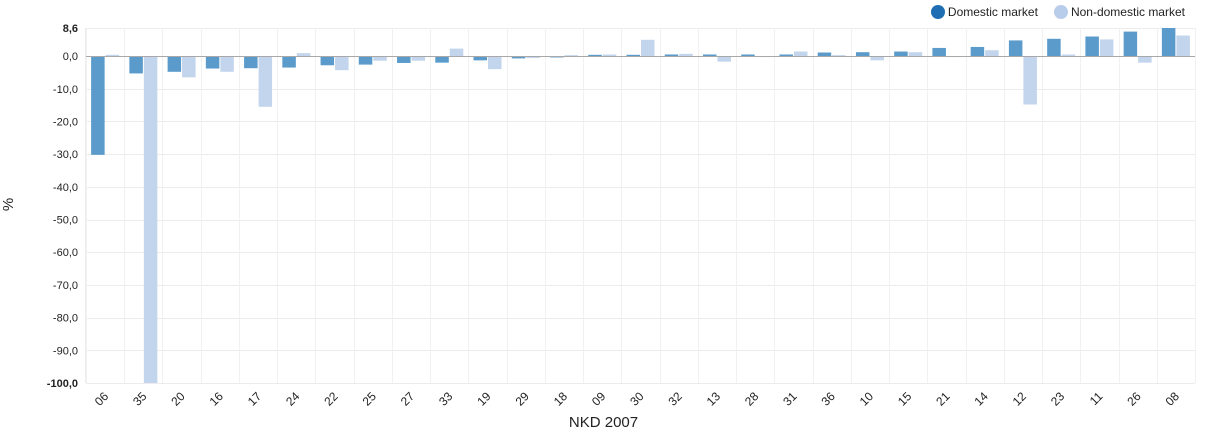  What do you see at coordinates (1134, 399) in the screenshot?
I see `x-tick-label-26: 26` at bounding box center [1134, 399].